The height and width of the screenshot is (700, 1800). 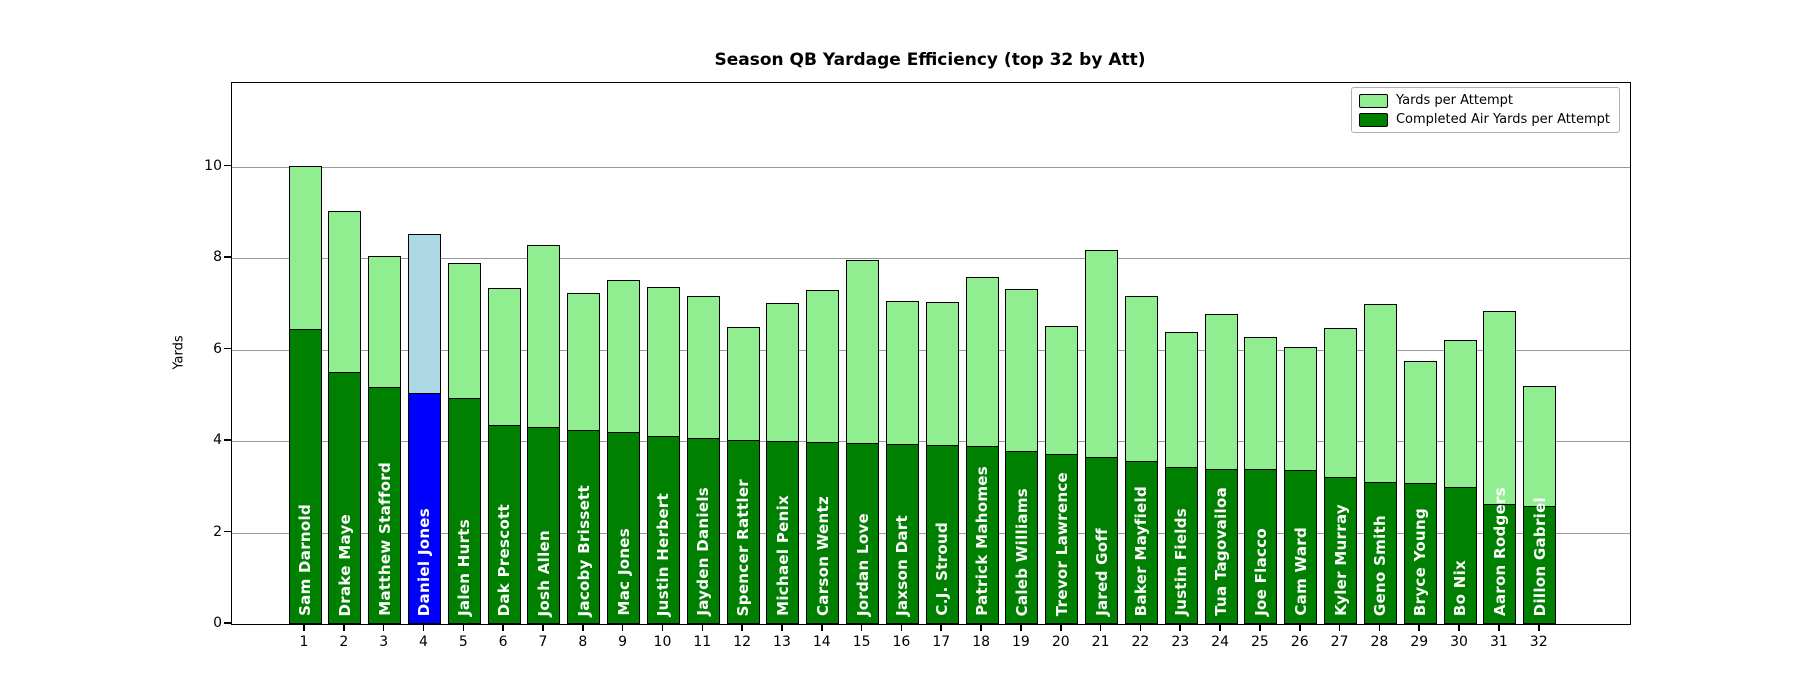 What do you see at coordinates (1539, 556) in the screenshot?
I see `player-label: Dillon Gabriel` at bounding box center [1539, 556].